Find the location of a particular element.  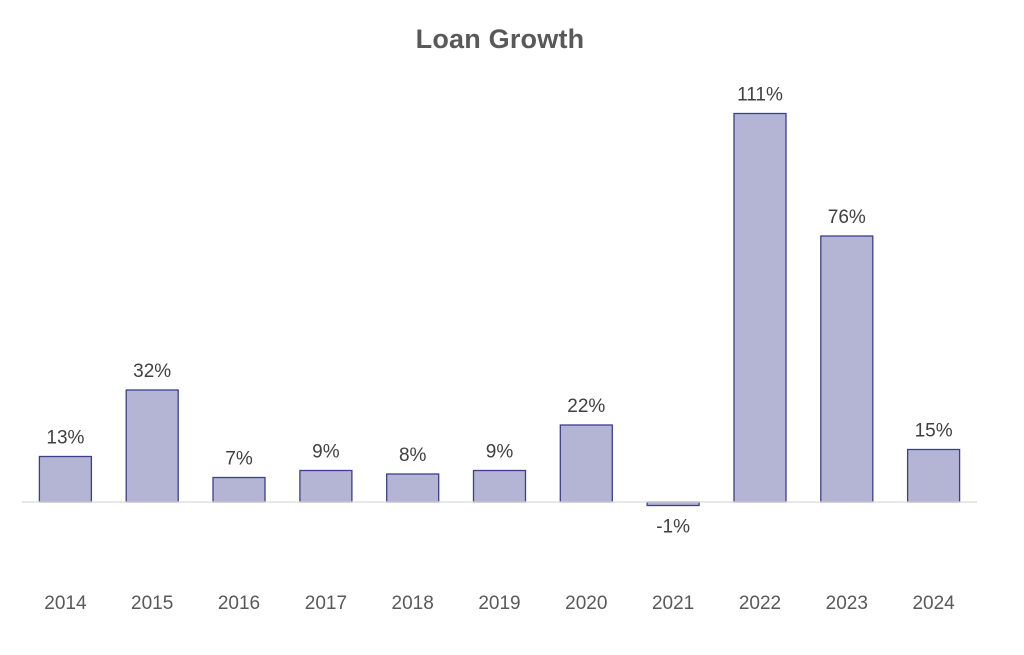

bar-2014 is located at coordinates (65, 479).